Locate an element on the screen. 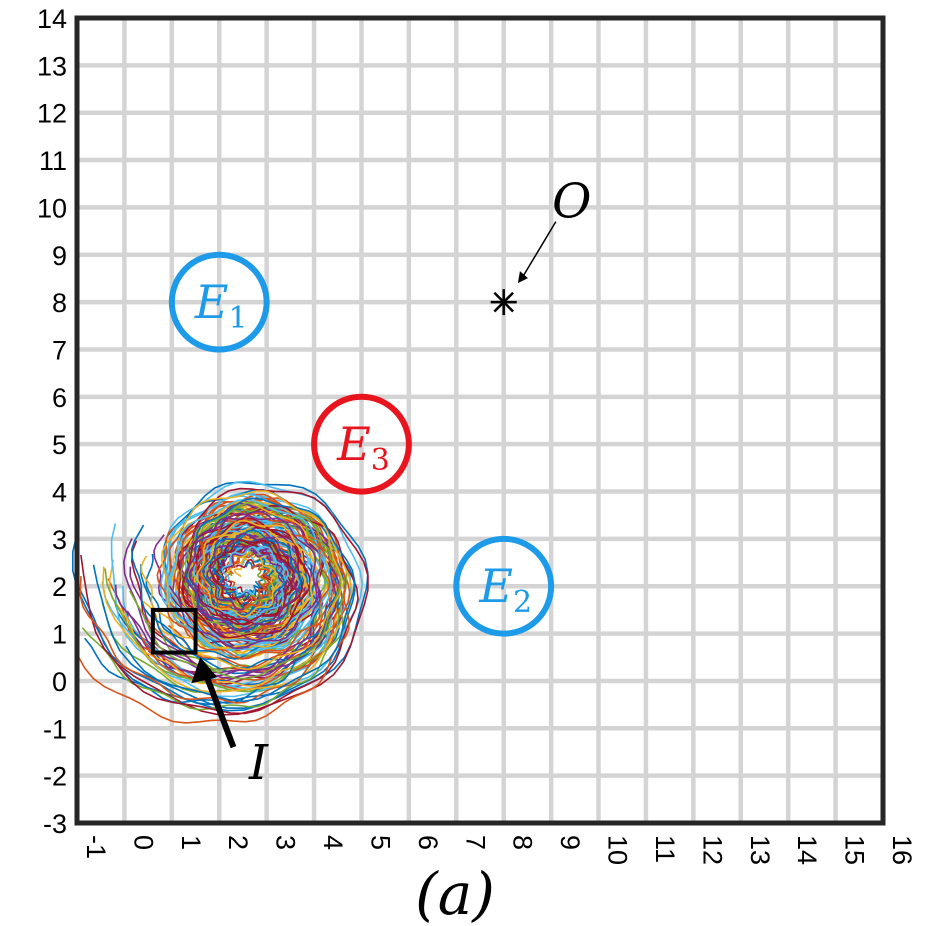  y-tick-label: 9 is located at coordinates (59, 256).